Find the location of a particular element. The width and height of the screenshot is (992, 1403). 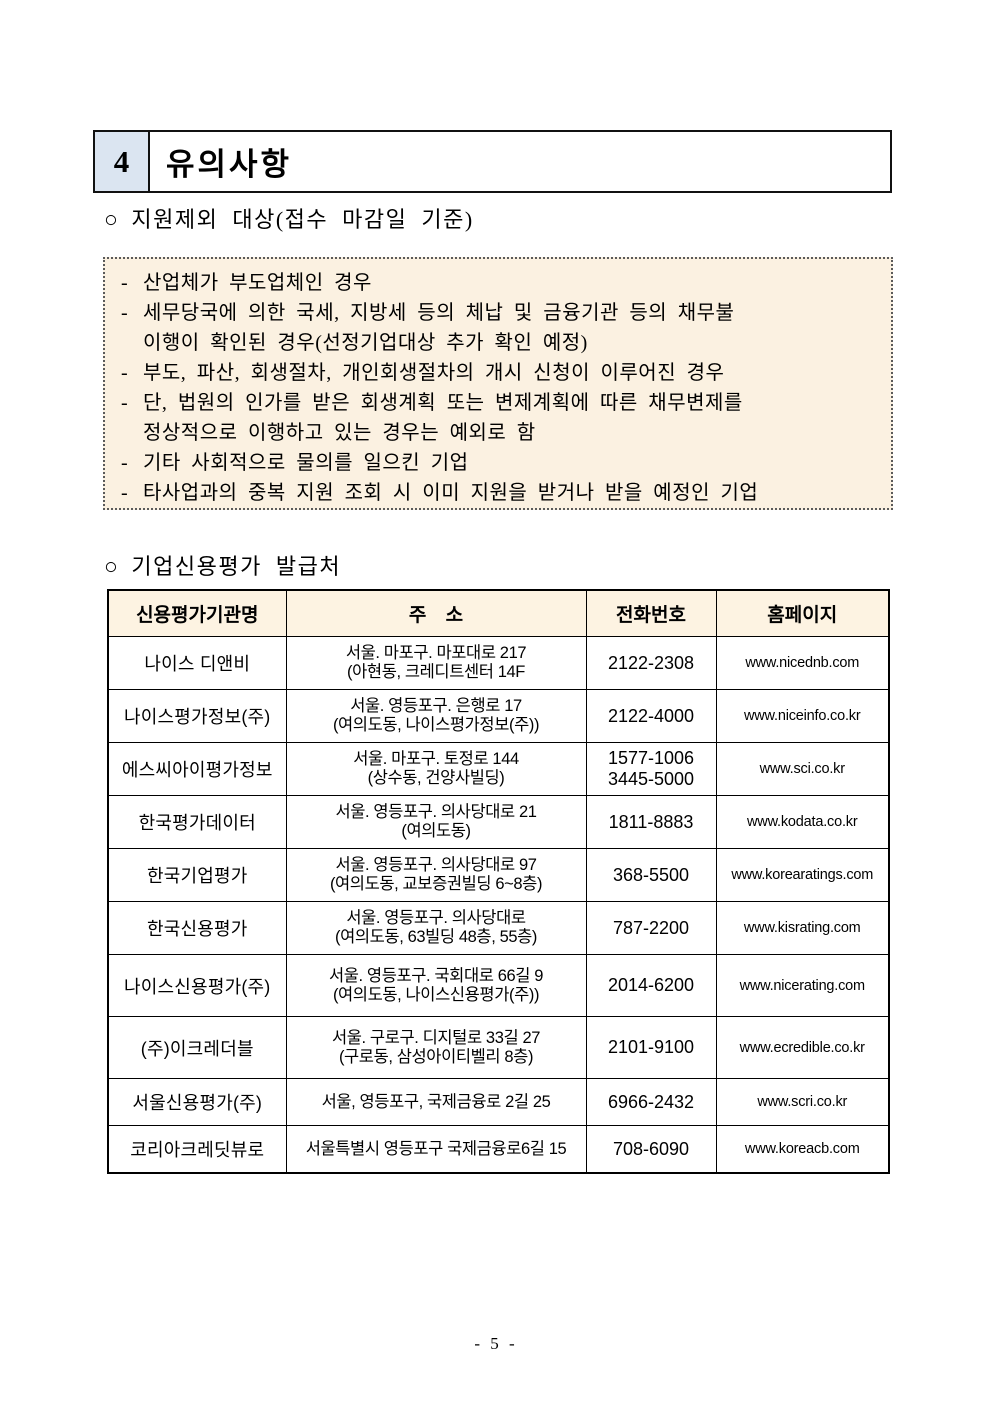

agency-phone: 2122-2308 is located at coordinates (651, 663).